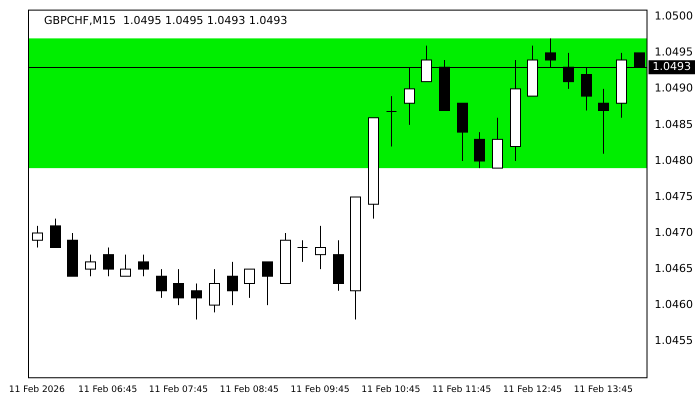 This screenshot has height=400, width=700. I want to click on x-tick-label: 11 Feb 13:45, so click(603, 389).